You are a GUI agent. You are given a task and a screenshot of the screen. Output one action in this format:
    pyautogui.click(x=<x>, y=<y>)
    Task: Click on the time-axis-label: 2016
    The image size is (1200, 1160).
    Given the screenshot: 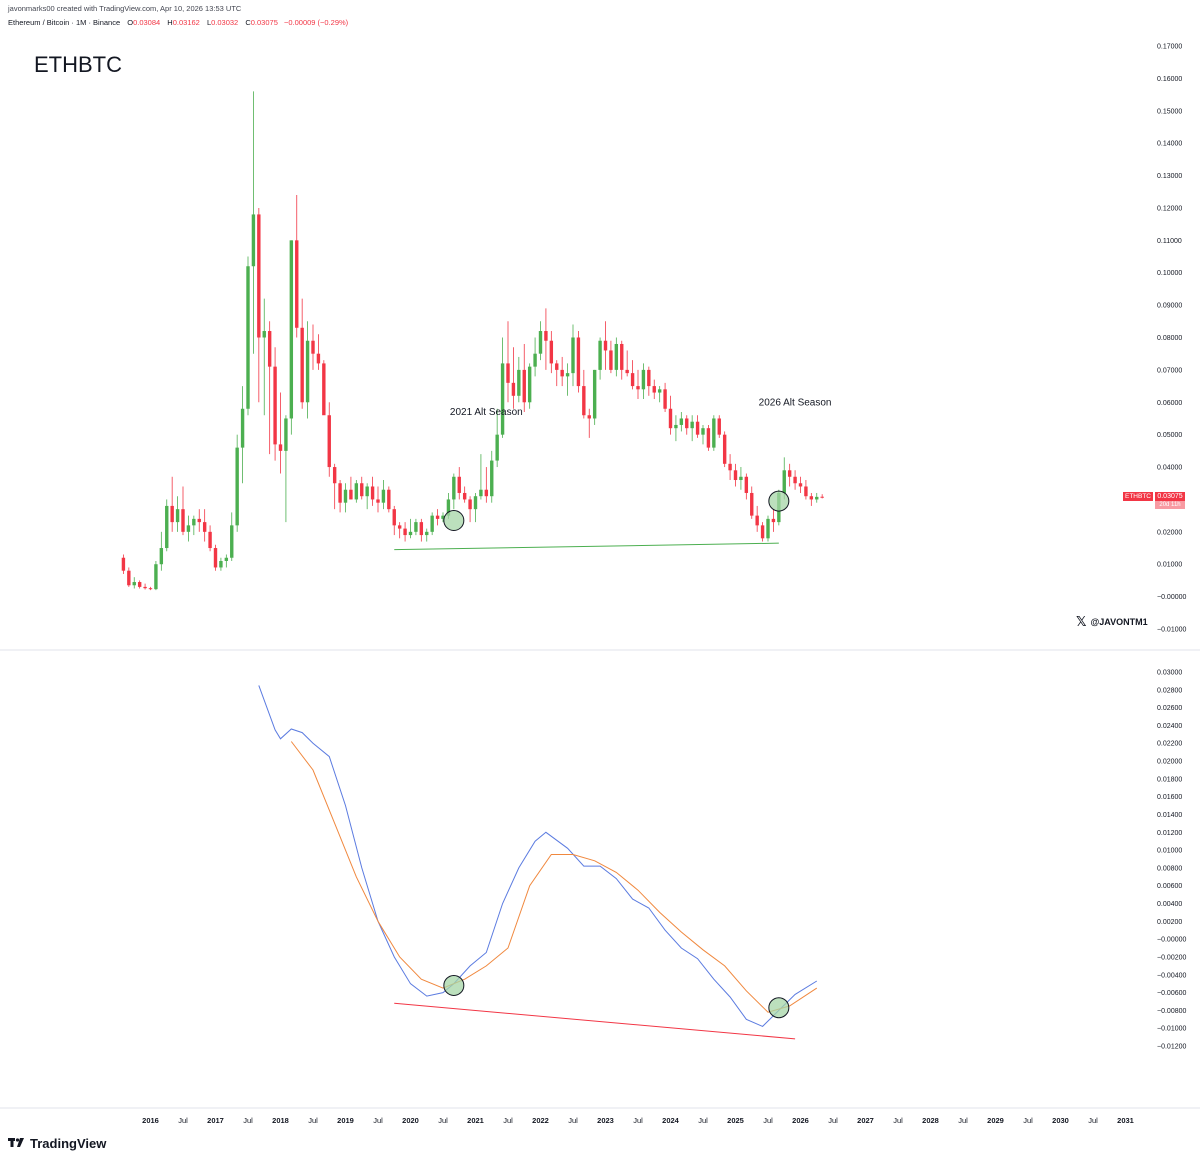 What is the action you would take?
    pyautogui.click(x=150, y=1120)
    